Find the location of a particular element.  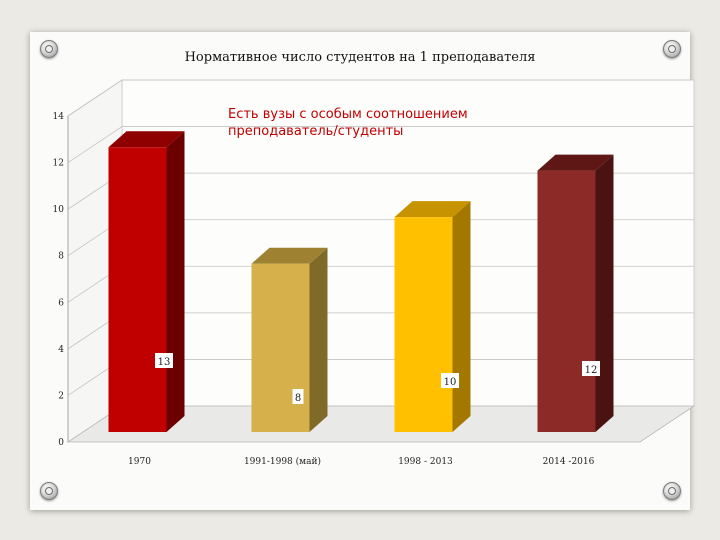

data-label: 10 is located at coordinates (450, 382).